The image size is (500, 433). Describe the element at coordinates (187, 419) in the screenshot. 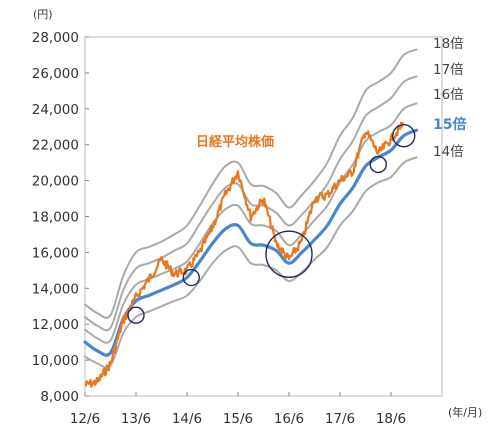

I see `x-tick-label: 14/6` at that location.